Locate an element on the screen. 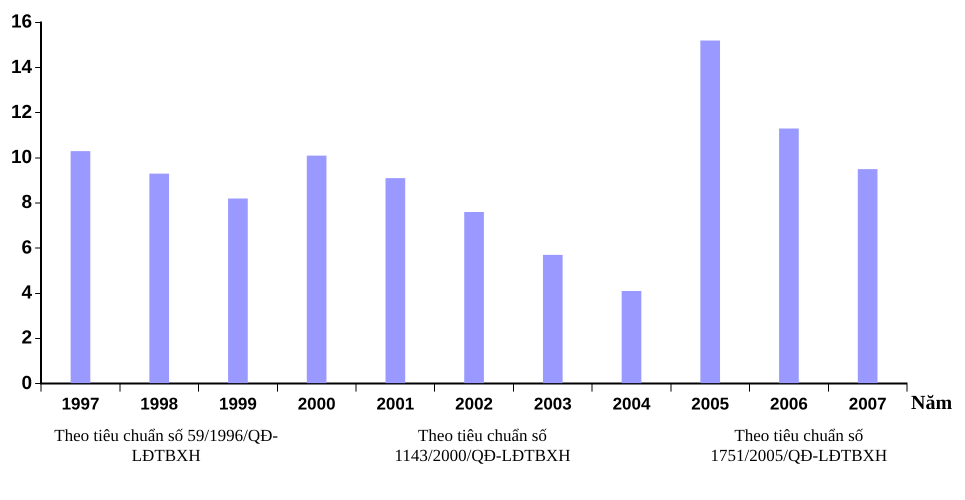 This screenshot has height=500, width=965. y-tick-label: 2 is located at coordinates (27, 338).